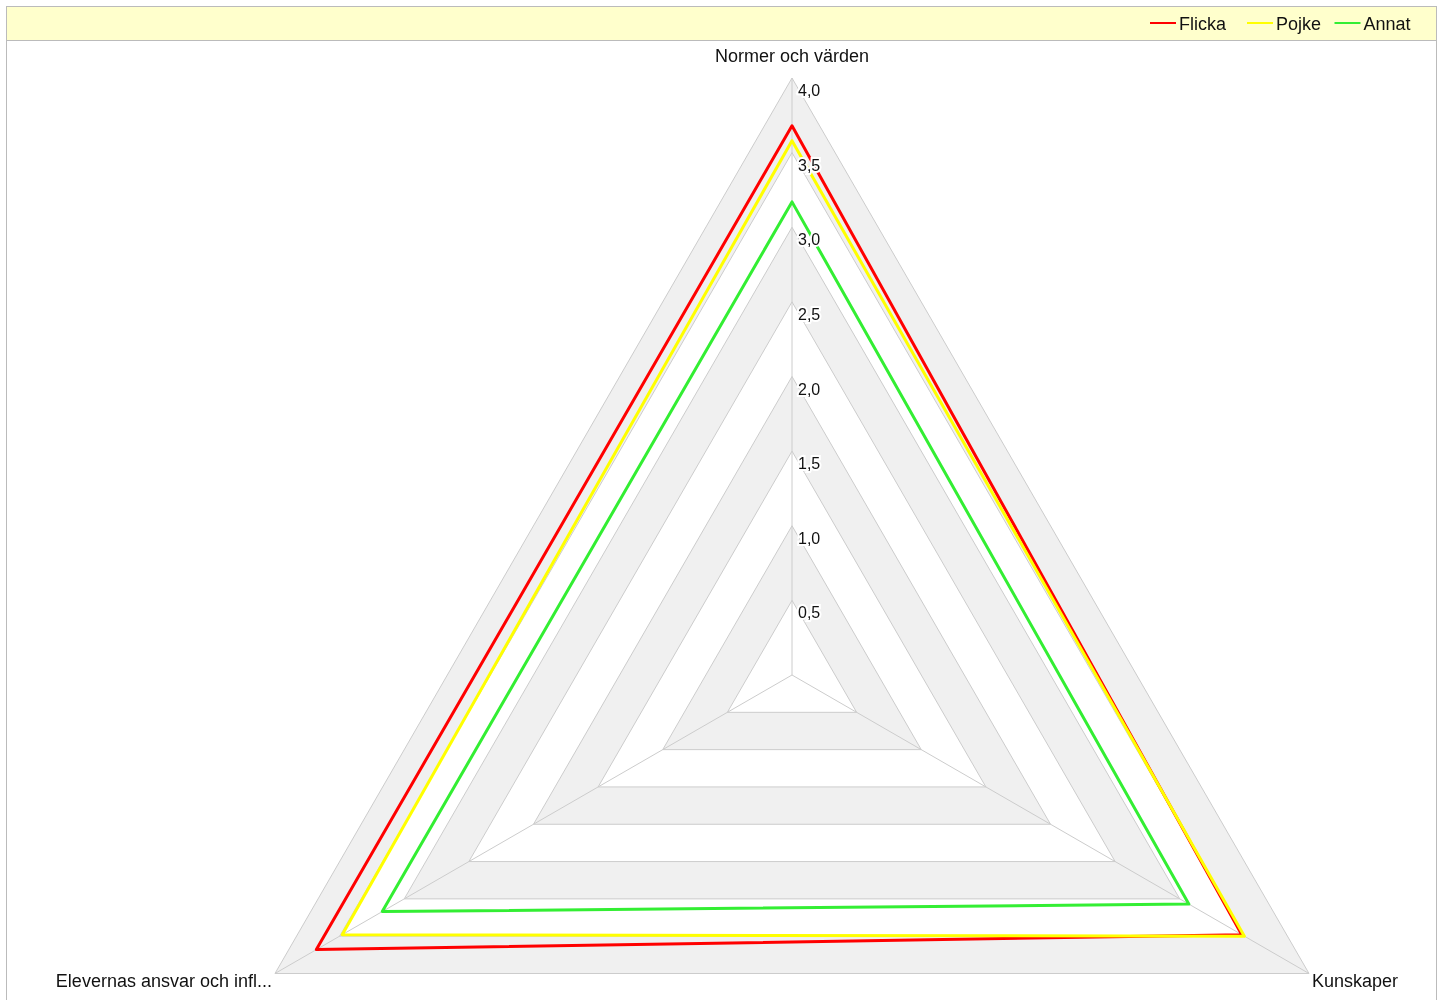 Image resolution: width=1445 pixels, height=1000 pixels. Describe the element at coordinates (792, 56) in the screenshot. I see `spoke-label: Normer och värden` at that location.